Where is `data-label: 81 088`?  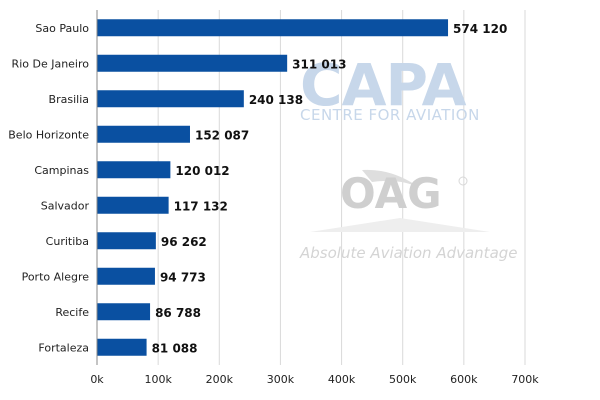
data-label: 81 088 is located at coordinates (175, 348).